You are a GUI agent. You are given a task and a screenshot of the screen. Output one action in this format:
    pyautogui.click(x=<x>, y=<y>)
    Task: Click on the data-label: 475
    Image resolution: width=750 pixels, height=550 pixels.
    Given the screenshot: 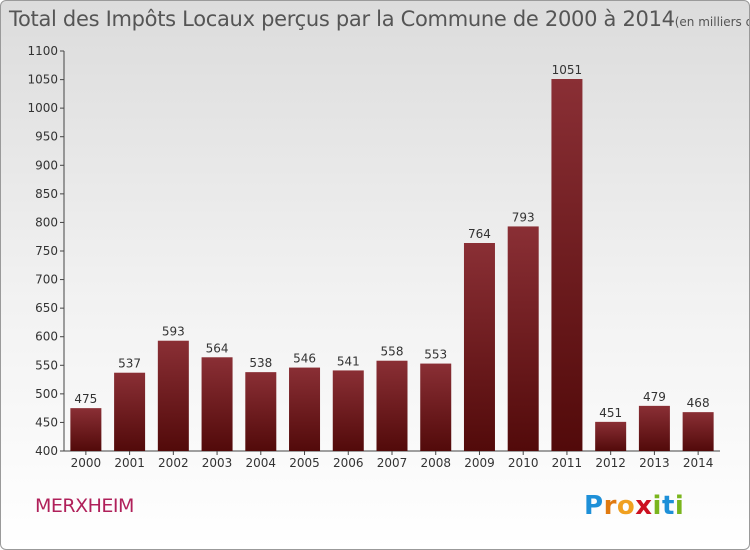 What is the action you would take?
    pyautogui.click(x=85, y=399)
    